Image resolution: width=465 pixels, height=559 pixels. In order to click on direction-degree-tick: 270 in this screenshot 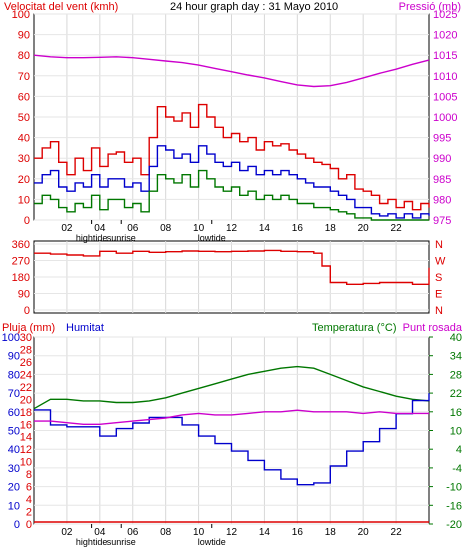, I will do `click(21, 262)`.